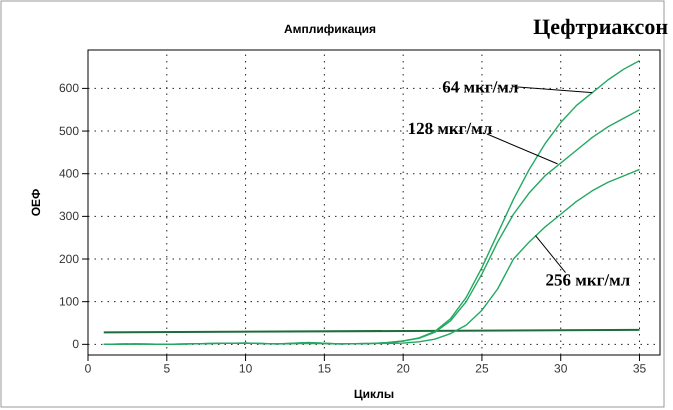 This screenshot has width=673, height=410. Describe the element at coordinates (561, 369) in the screenshot. I see `x-tick-label: 30` at that location.